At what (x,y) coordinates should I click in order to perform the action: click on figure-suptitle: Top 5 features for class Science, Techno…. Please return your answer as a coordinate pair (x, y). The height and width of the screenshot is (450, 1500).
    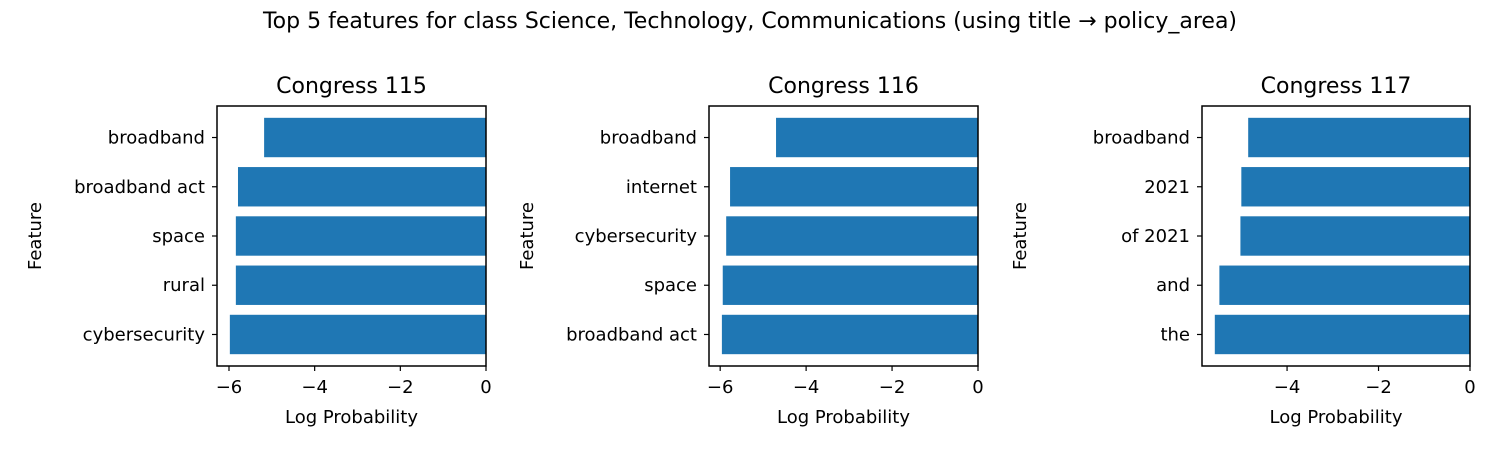
    Looking at the image, I should click on (750, 21).